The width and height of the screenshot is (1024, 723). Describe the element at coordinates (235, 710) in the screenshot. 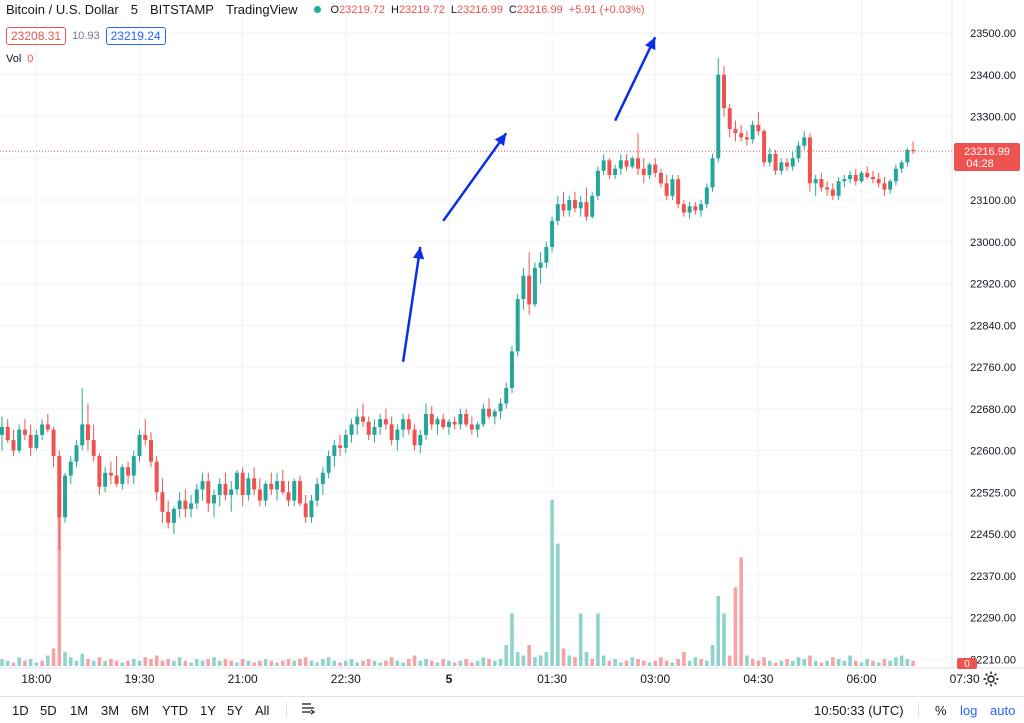

I see `range-5y: 5Y` at that location.